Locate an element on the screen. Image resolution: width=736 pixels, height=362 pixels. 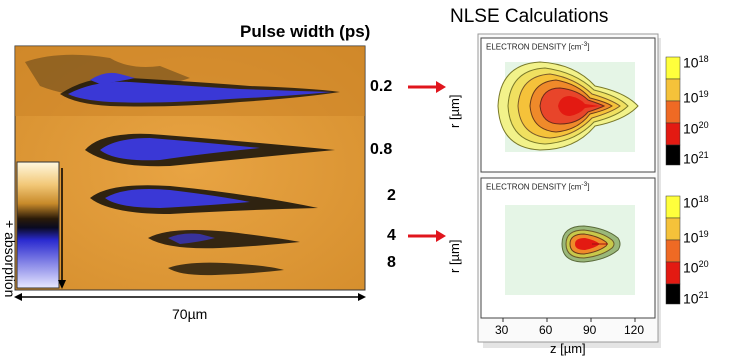
colorbar1-tick: 1020 is located at coordinates (696, 128).